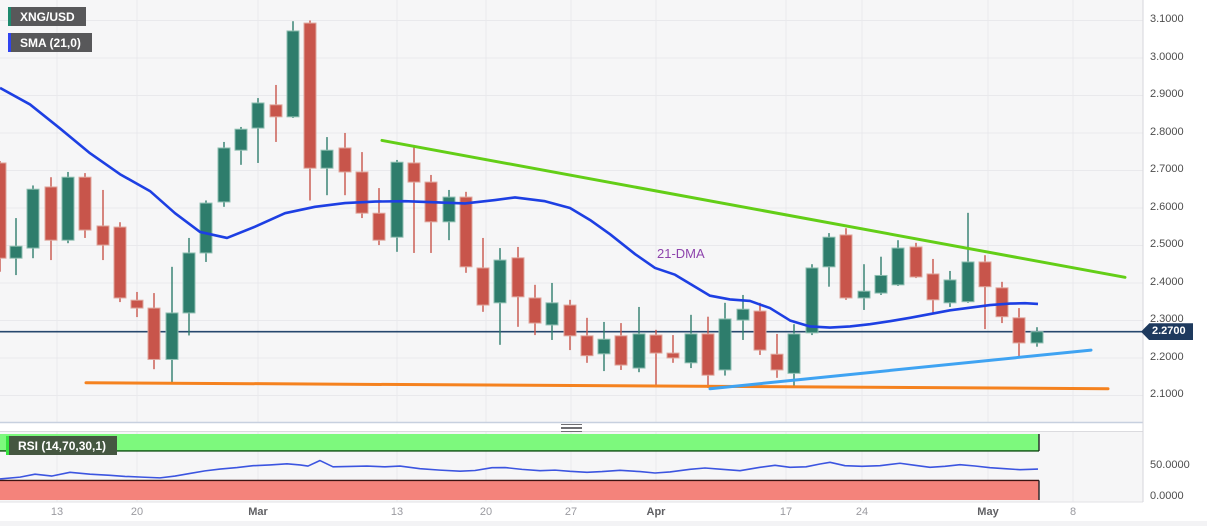 Image resolution: width=1207 pixels, height=526 pixels. I want to click on trendline-ascending-support, so click(900, 369).